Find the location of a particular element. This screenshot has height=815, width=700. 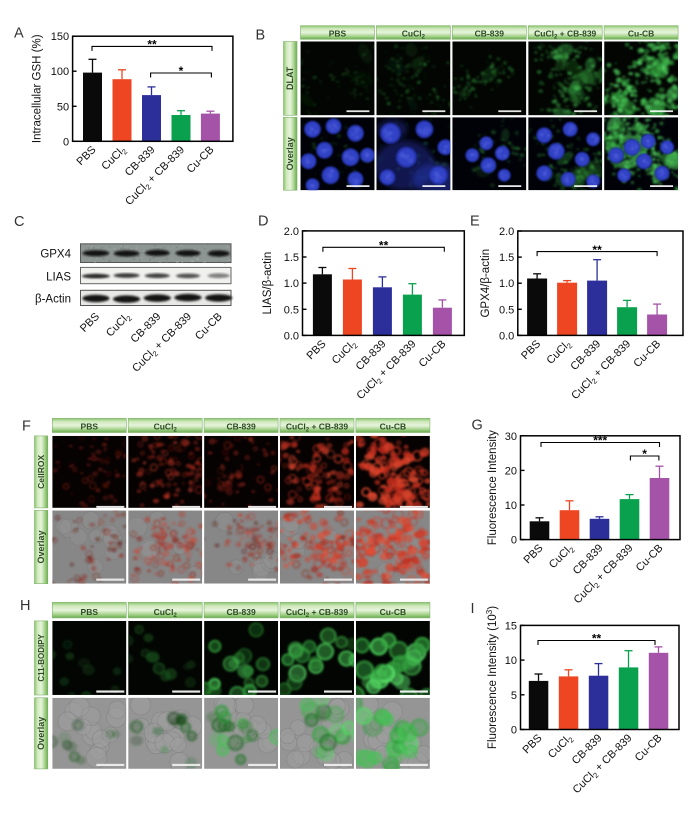

svg-text: 100 is located at coordinates (60, 72).